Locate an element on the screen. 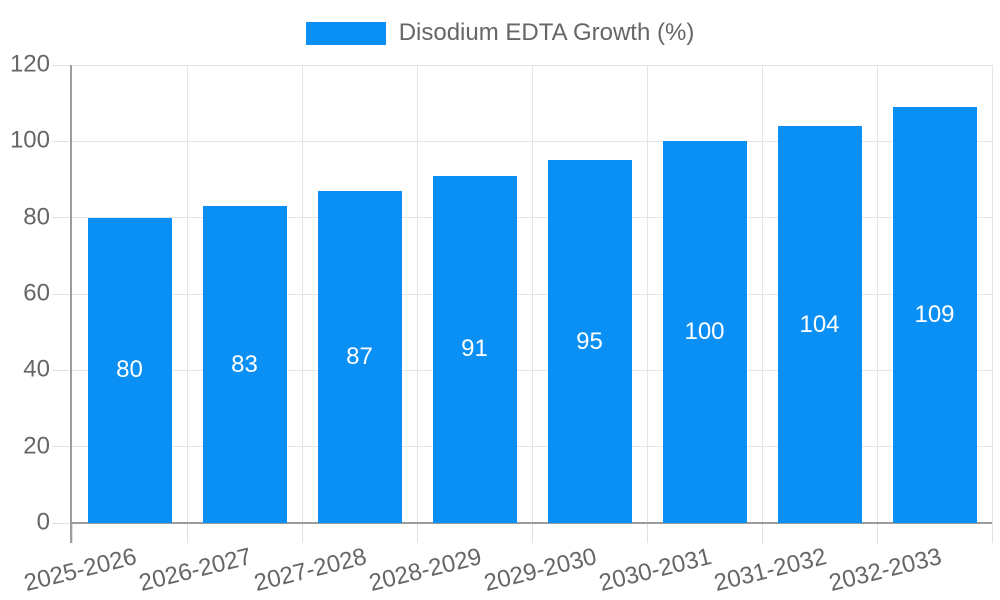 Image resolution: width=1000 pixels, height=600 pixels. x-tick-label: 2032-2033 is located at coordinates (885, 570).